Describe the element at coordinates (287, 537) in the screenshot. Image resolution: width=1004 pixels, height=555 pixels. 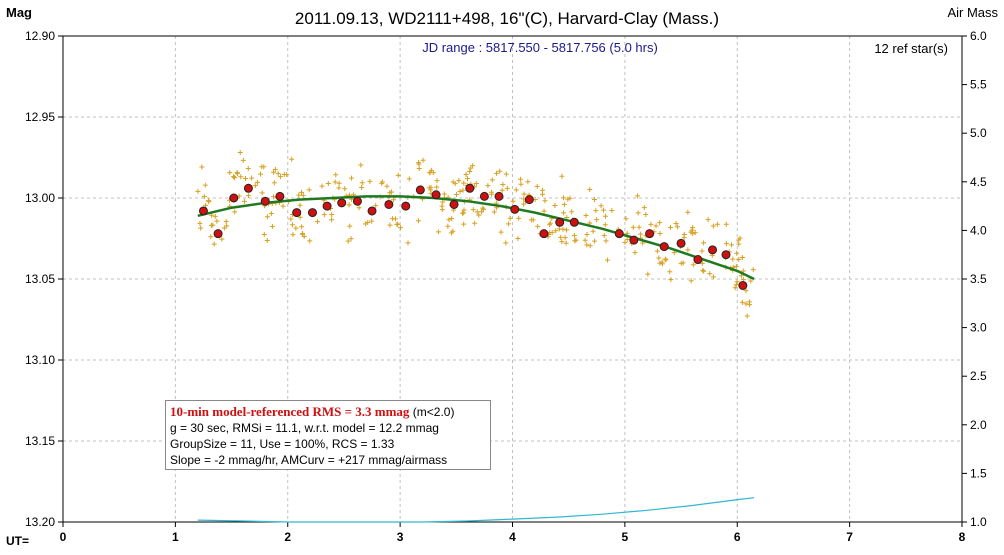
I see `x-tick-label: 2` at that location.